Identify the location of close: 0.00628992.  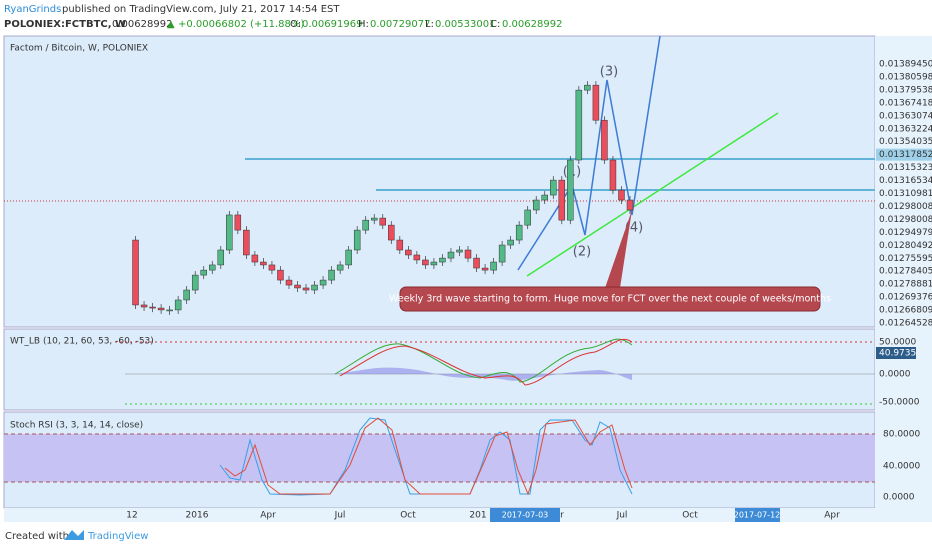
(532, 24).